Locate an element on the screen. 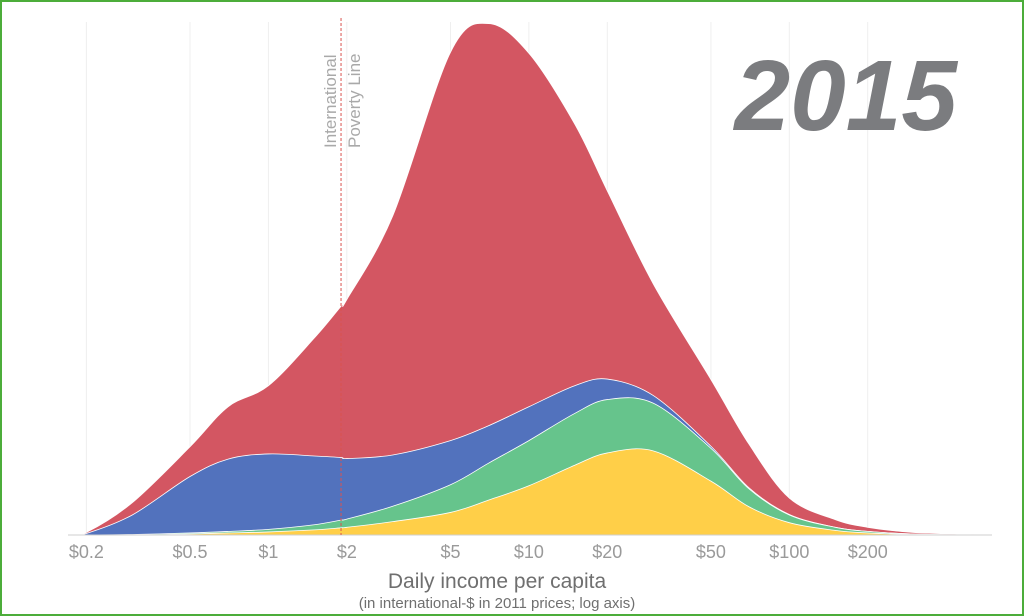  x-tick-label: $2 is located at coordinates (347, 552).